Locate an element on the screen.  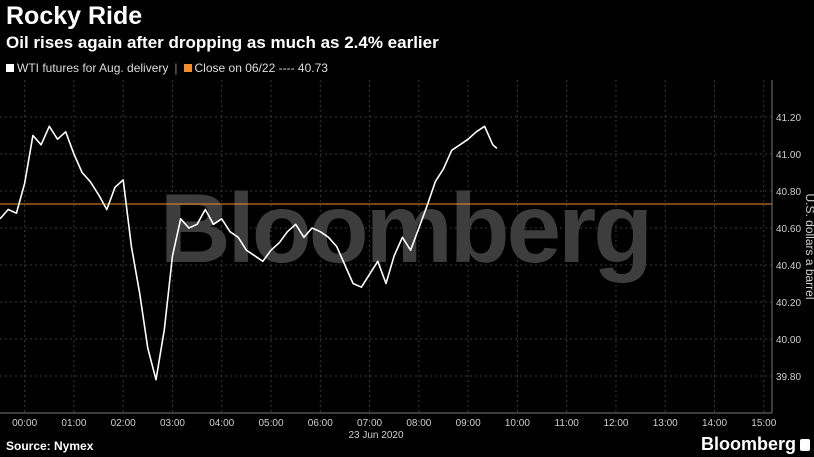
legend-label-wti: WTI futures for Aug. delivery is located at coordinates (93, 68).